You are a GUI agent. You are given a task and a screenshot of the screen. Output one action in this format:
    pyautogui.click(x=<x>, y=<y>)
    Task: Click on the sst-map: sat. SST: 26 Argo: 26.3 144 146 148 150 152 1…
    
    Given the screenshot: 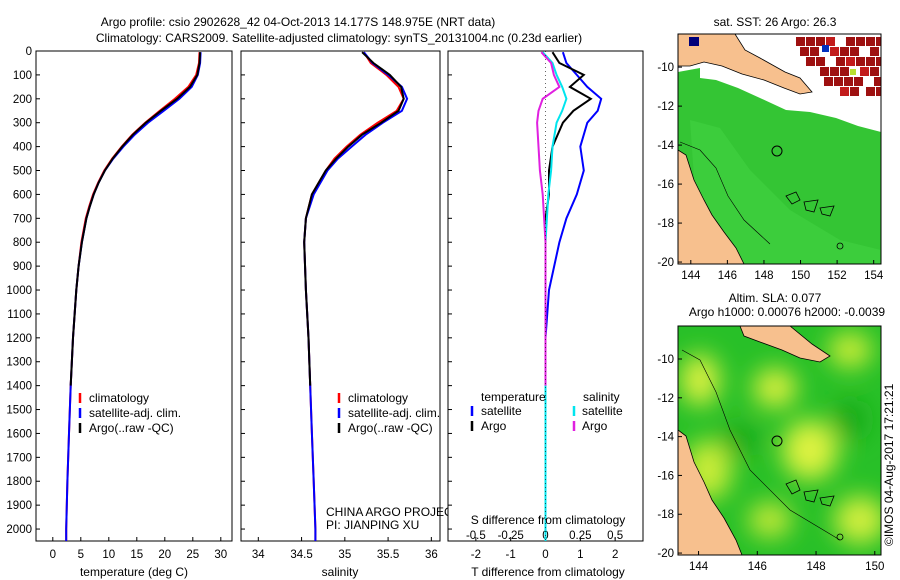 What is the action you would take?
    pyautogui.click(x=770, y=148)
    